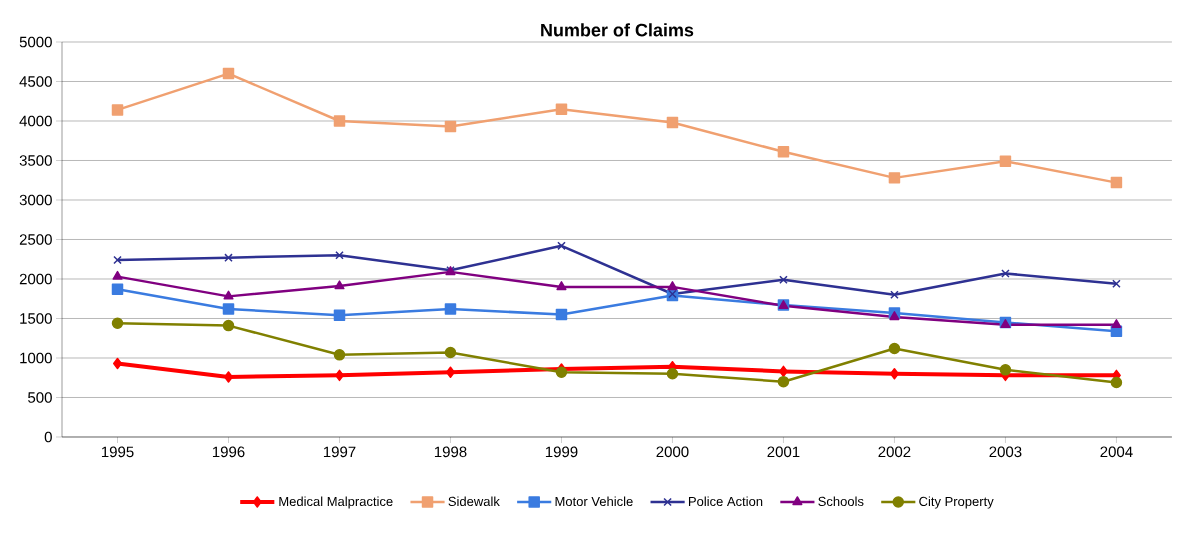  I want to click on y-tick-label: 3000, so click(35, 200).